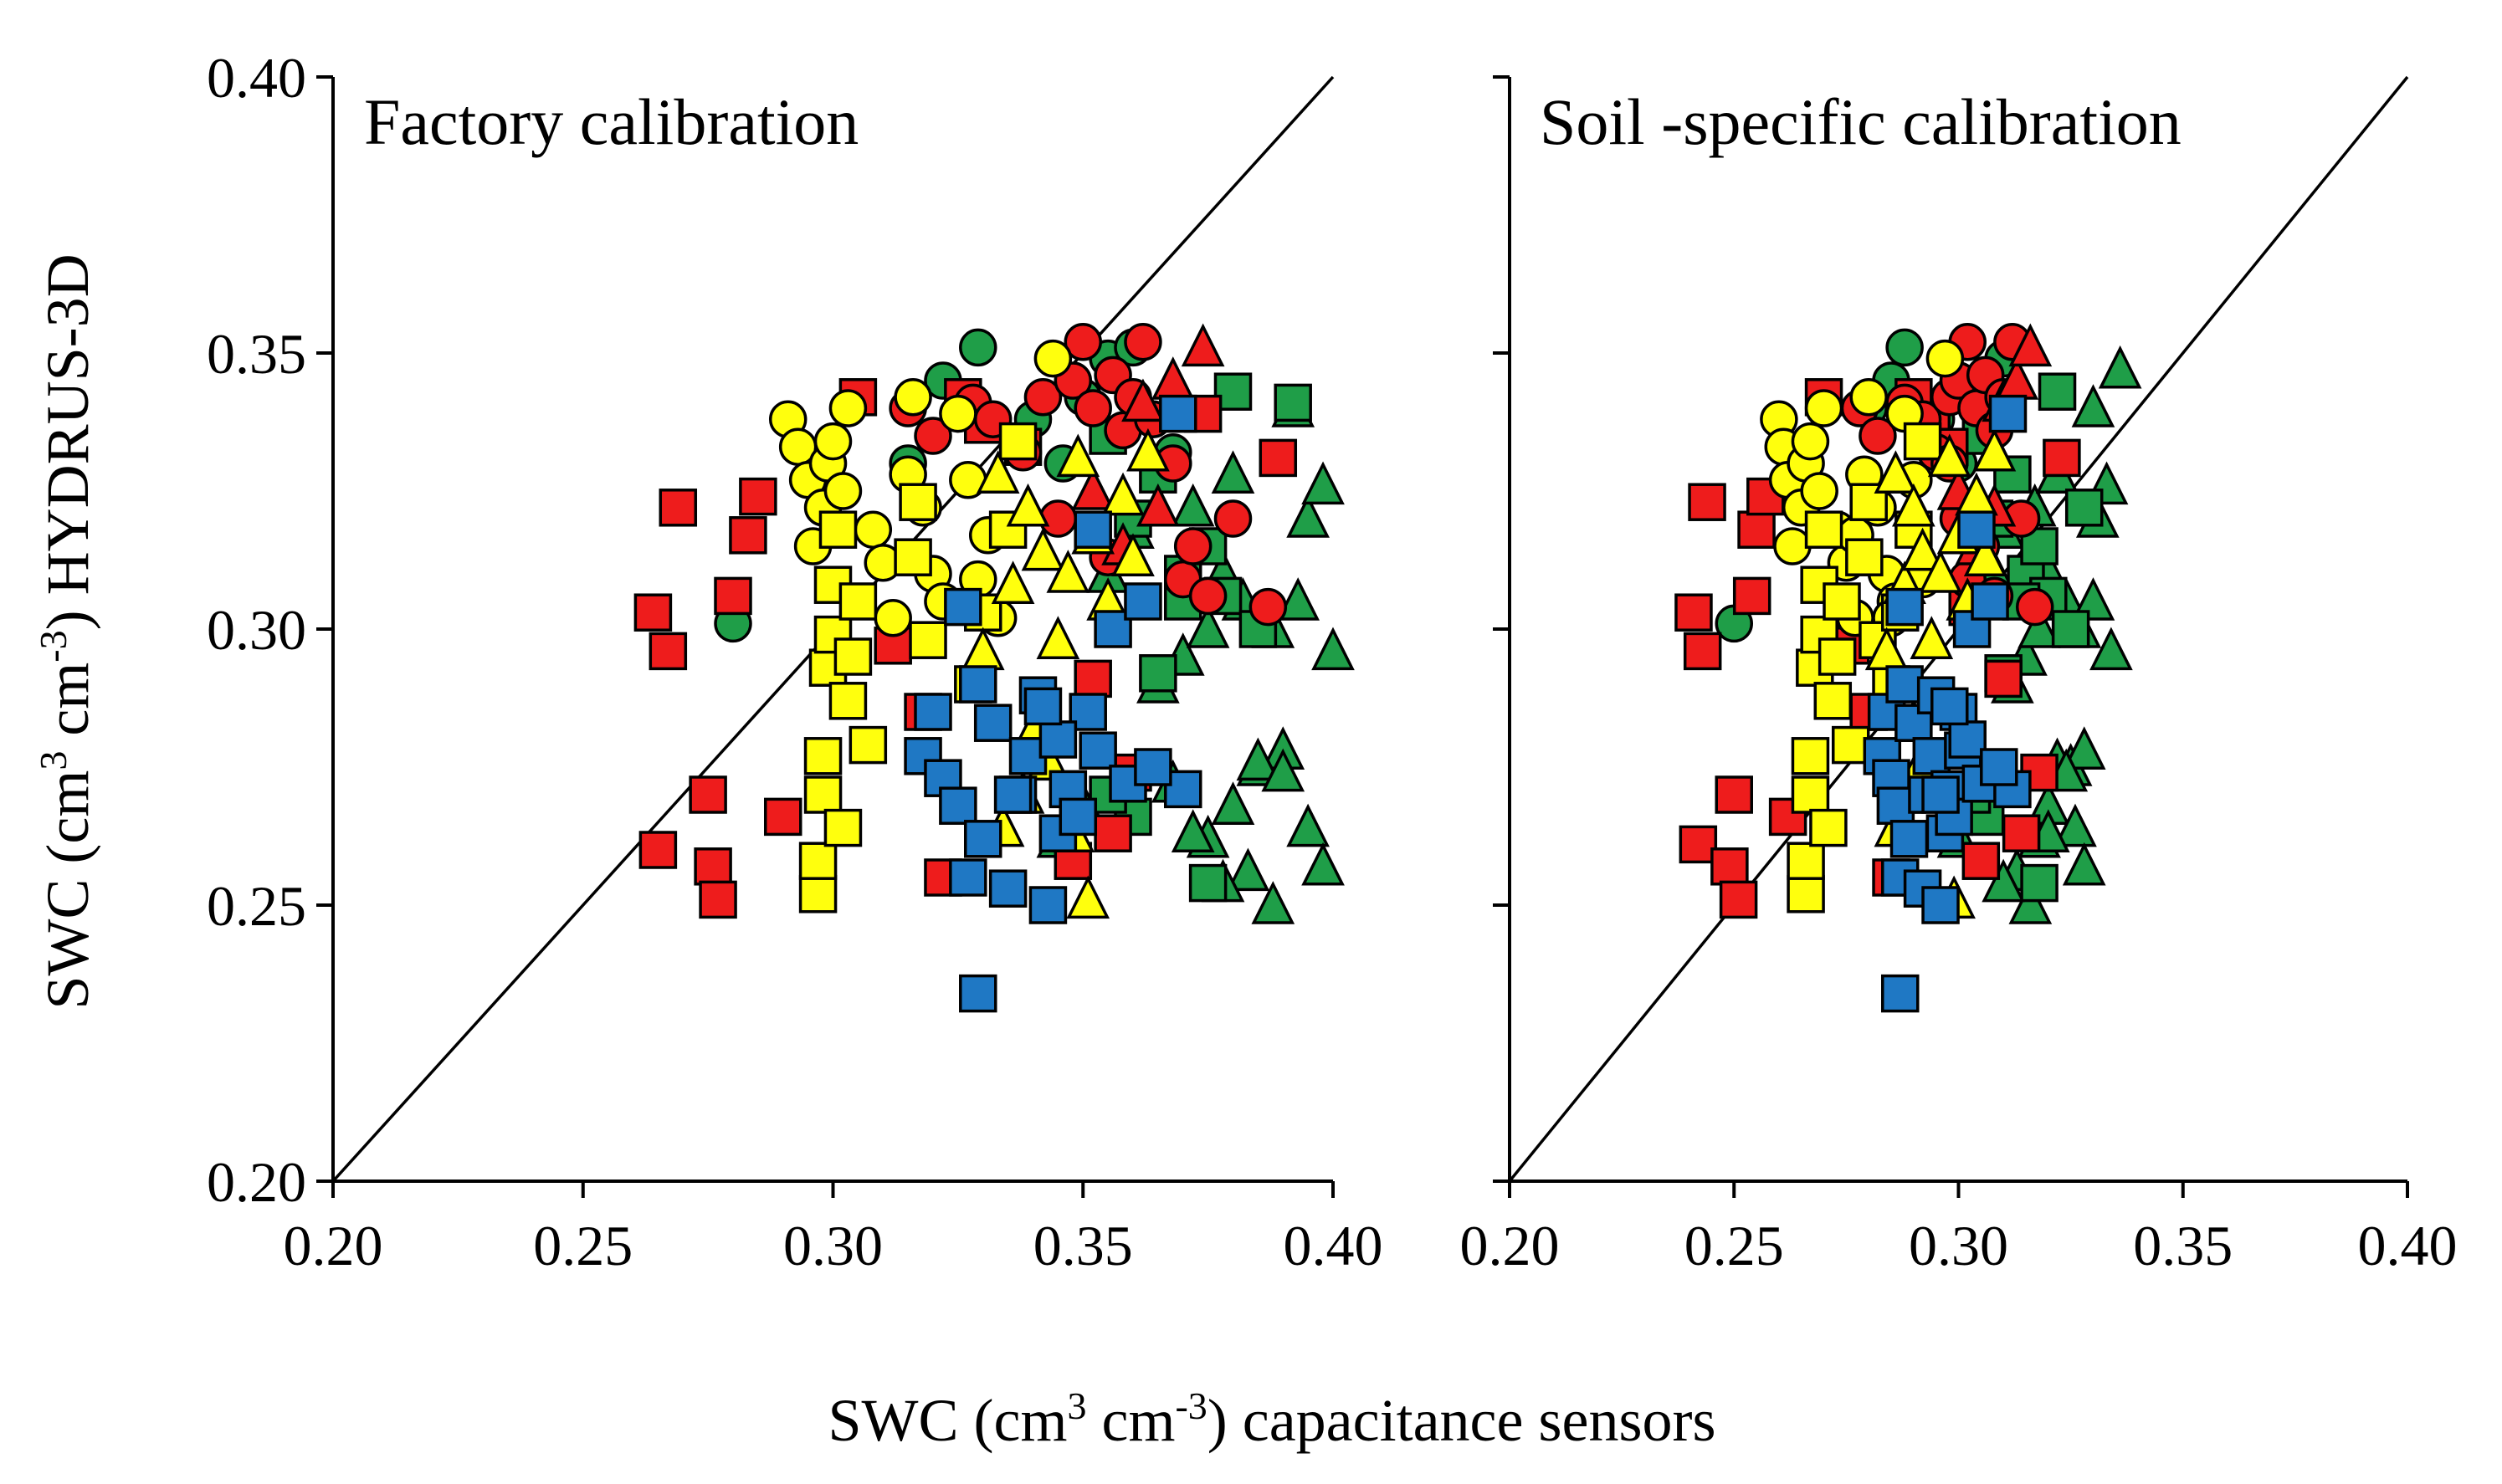  Describe the element at coordinates (611, 121) in the screenshot. I see `panel-title: Factory calibration` at that location.